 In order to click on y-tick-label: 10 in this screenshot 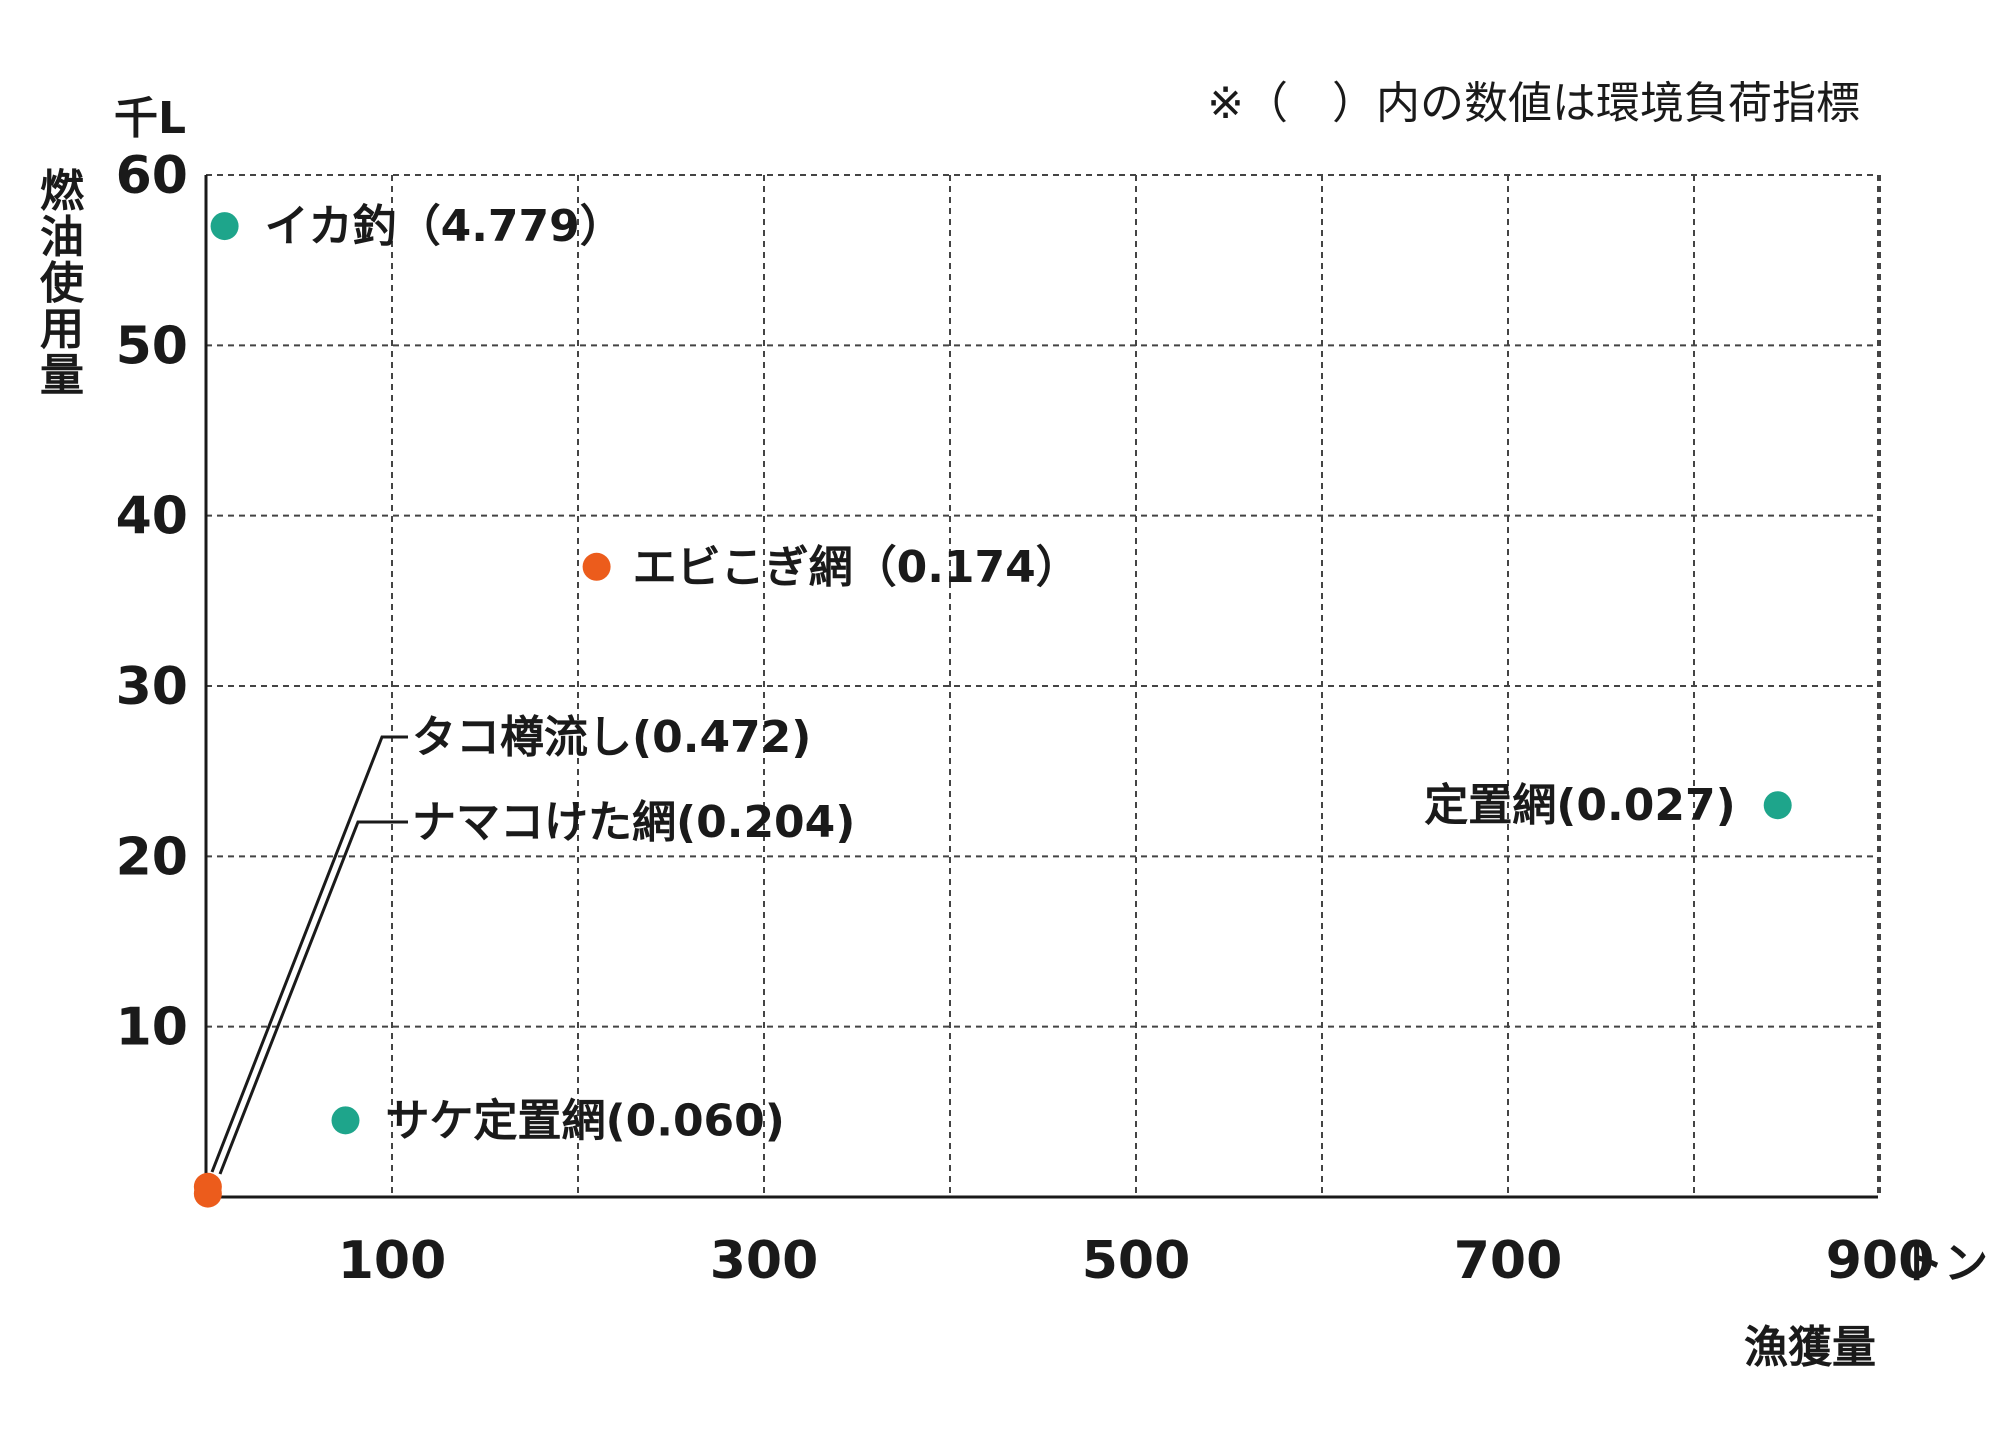, I will do `click(152, 1028)`.